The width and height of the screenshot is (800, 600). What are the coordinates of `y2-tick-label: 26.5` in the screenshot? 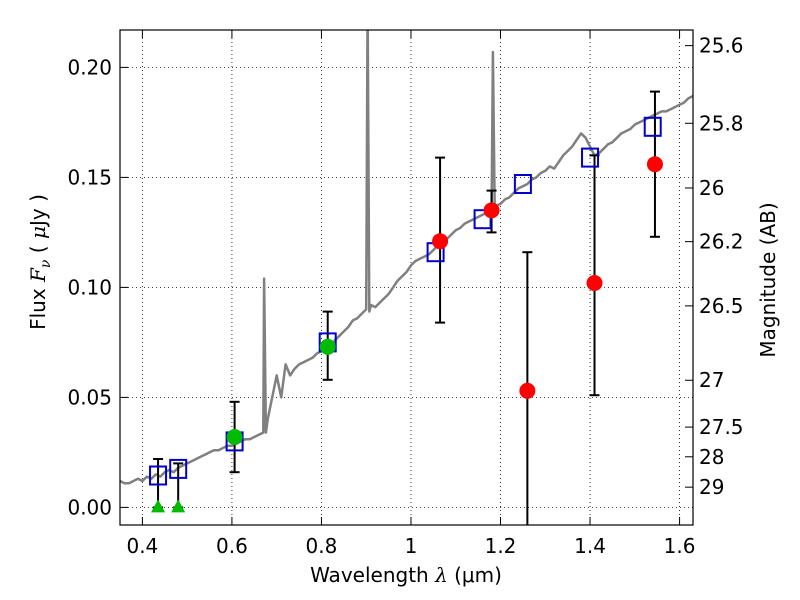 It's located at (721, 306).